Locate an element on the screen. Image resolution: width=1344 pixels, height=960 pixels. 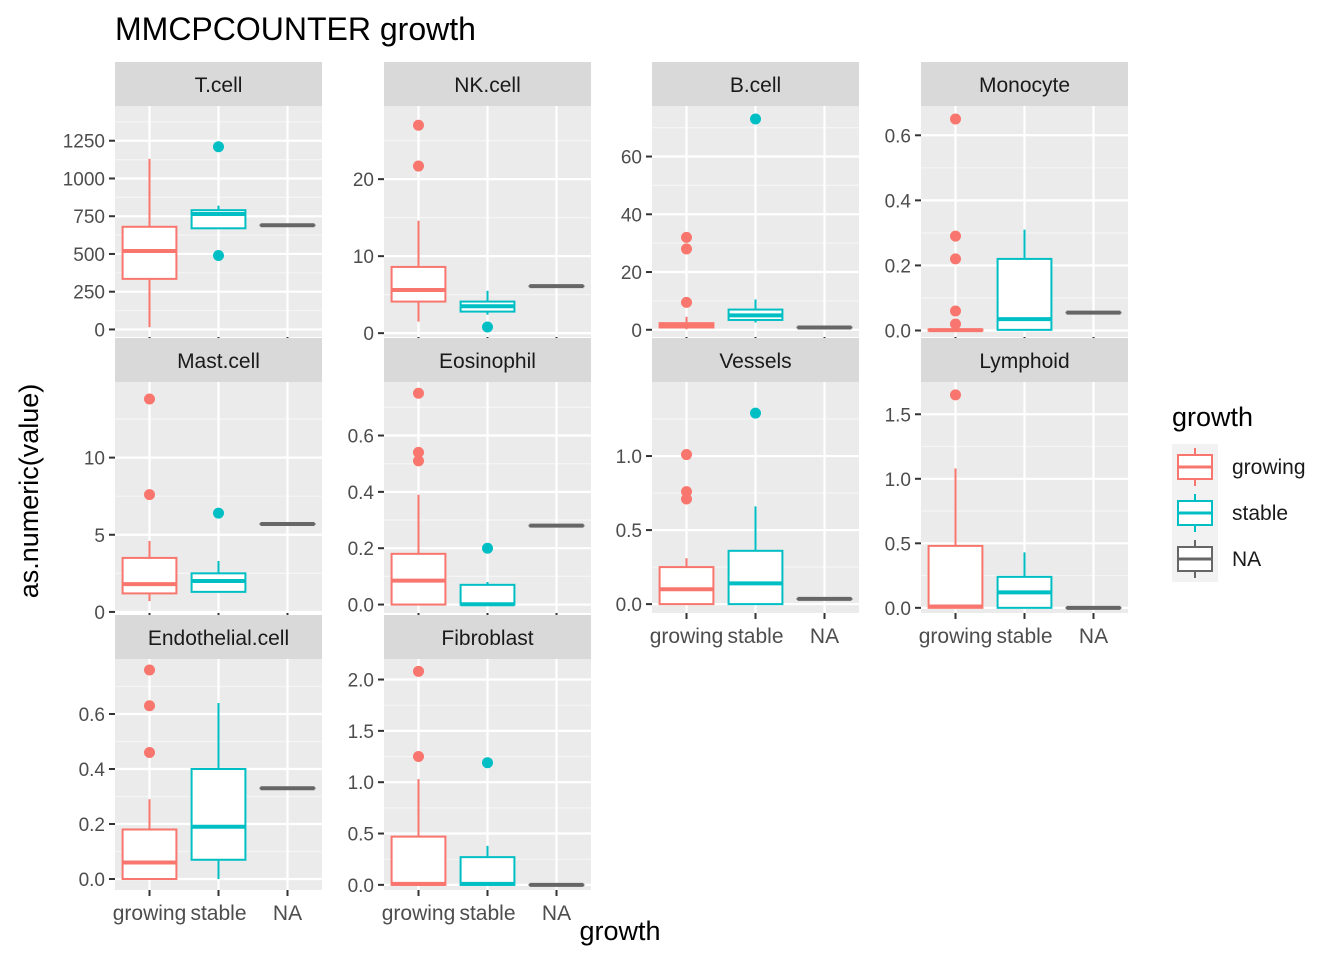
strip-eosinophil is located at coordinates (487, 360).